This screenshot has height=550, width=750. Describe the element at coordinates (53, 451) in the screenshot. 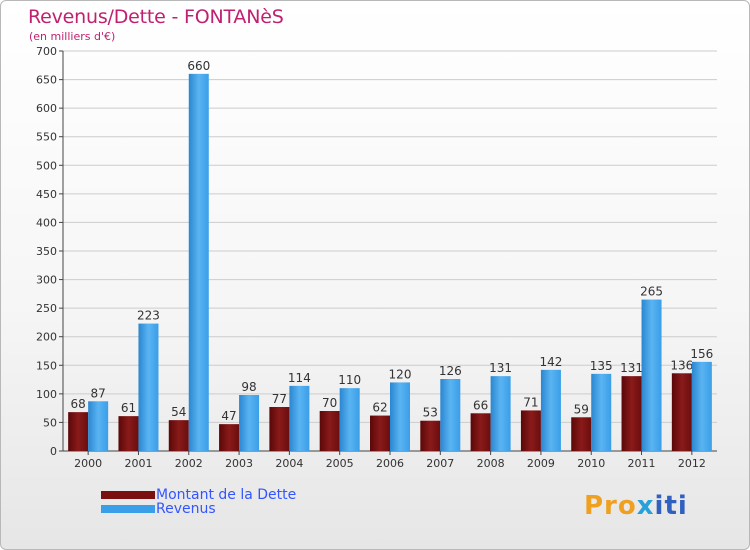

I see `y-tick-label: 0` at that location.